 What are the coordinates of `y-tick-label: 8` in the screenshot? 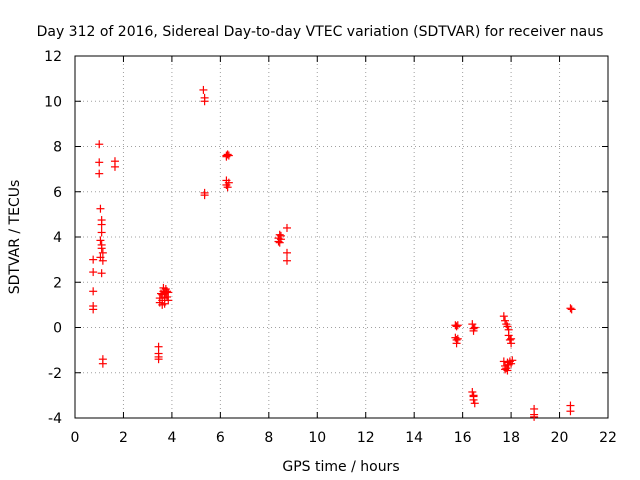 It's located at (57, 148).